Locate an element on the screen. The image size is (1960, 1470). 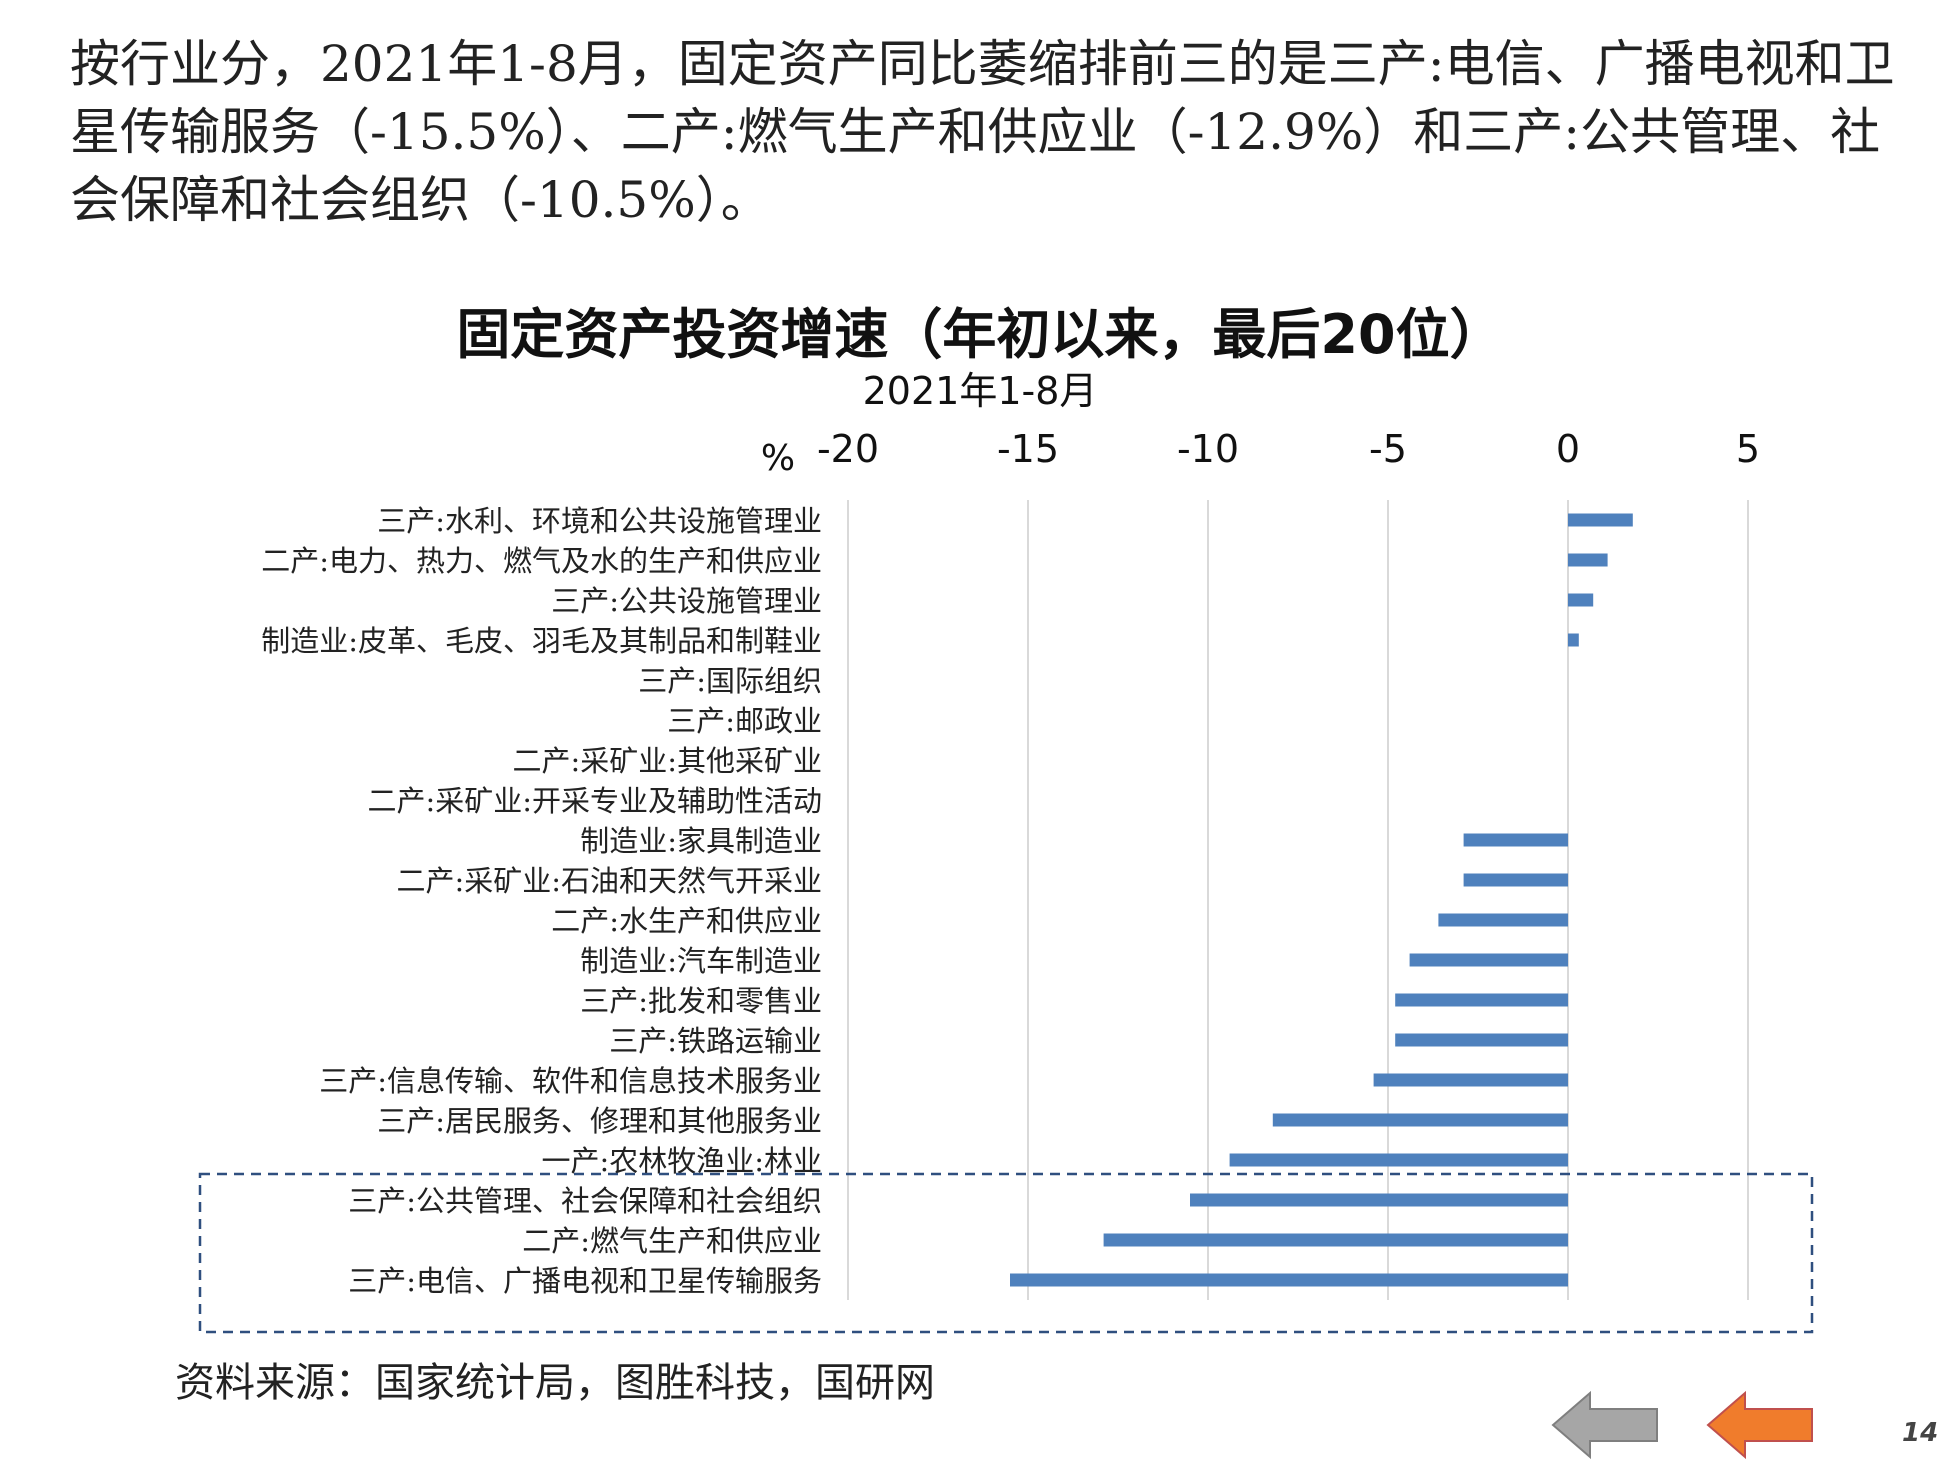
category-label: 三产:信息传输、软件和信息技术服务业 is located at coordinates (570, 1081).